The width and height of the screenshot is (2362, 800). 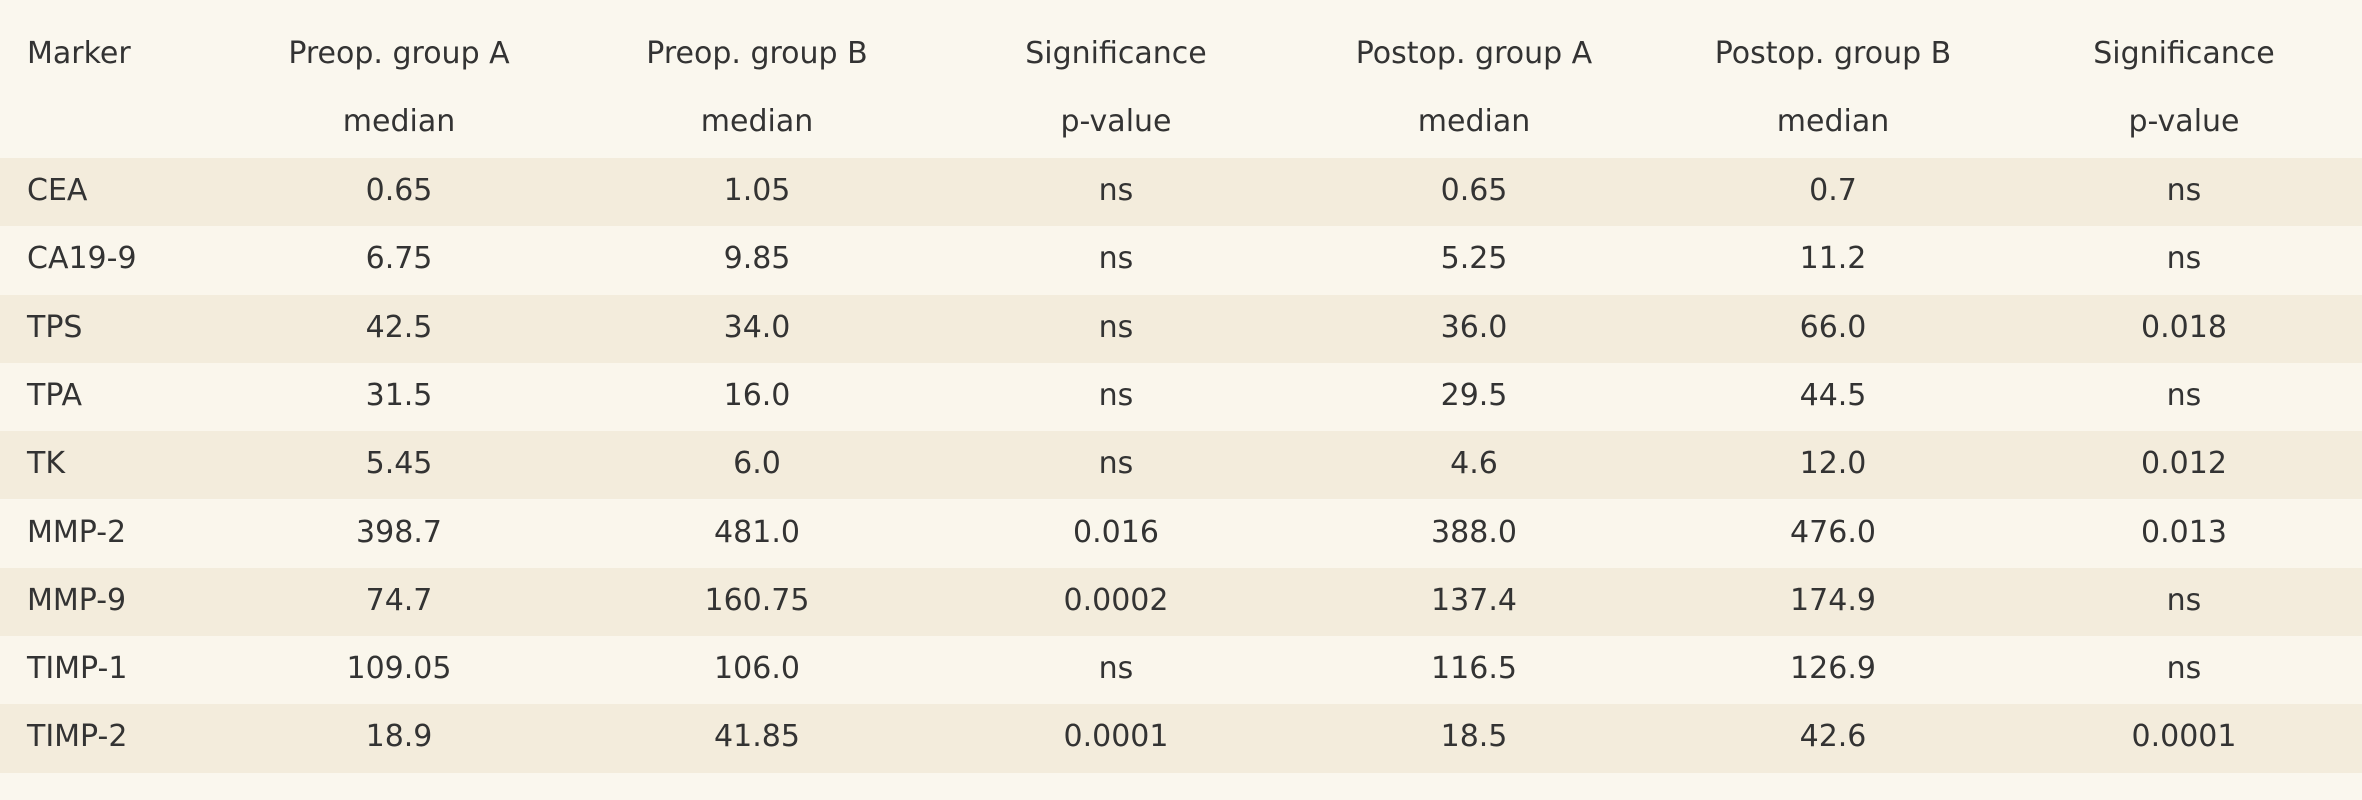 What do you see at coordinates (1181, 670) in the screenshot?
I see `table-row: TIMP-1 109.05 106.0 ns 116.5 126.9 ns` at bounding box center [1181, 670].